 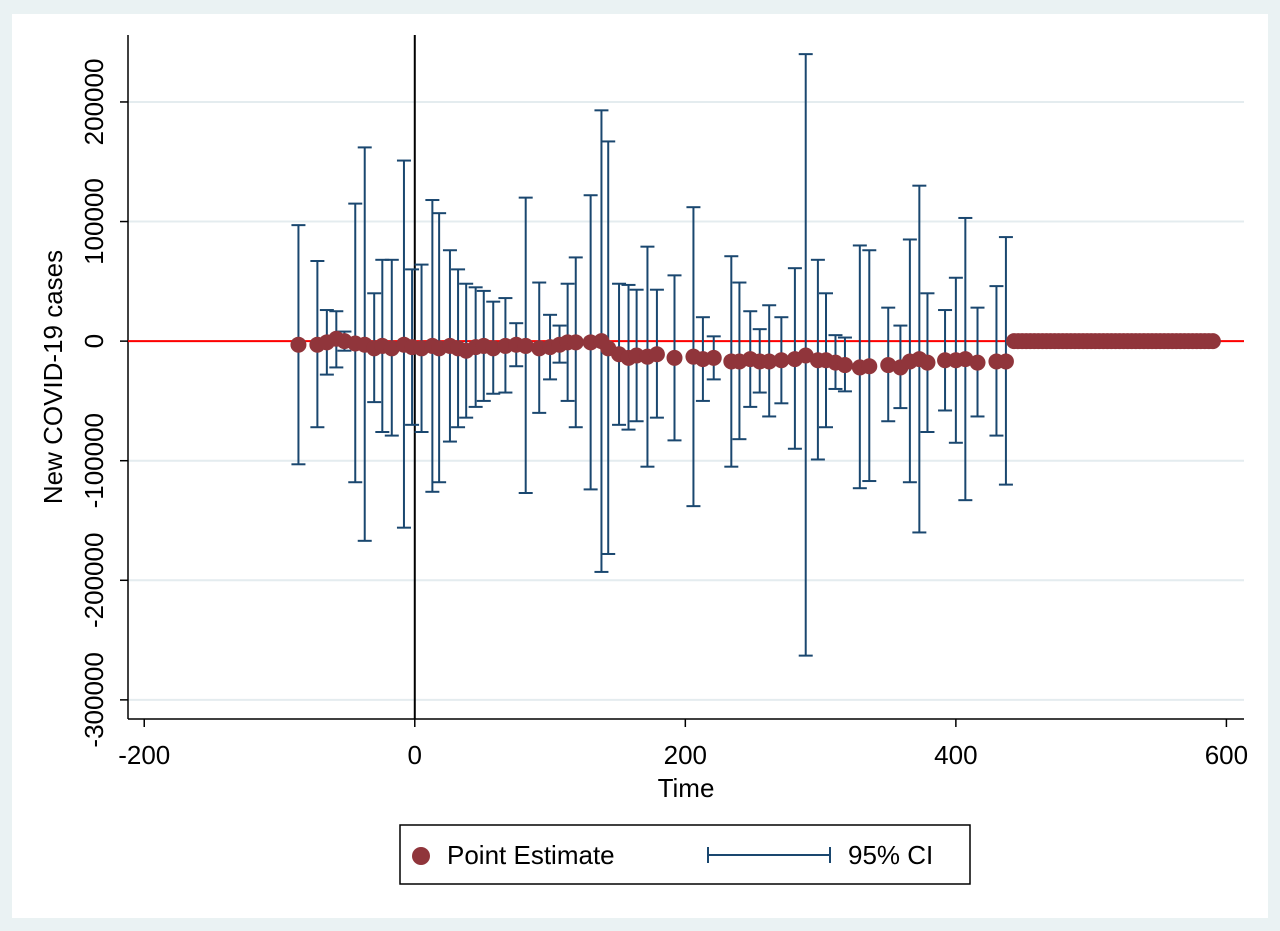 What do you see at coordinates (94, 580) in the screenshot?
I see `y-tick-label: -200000` at bounding box center [94, 580].